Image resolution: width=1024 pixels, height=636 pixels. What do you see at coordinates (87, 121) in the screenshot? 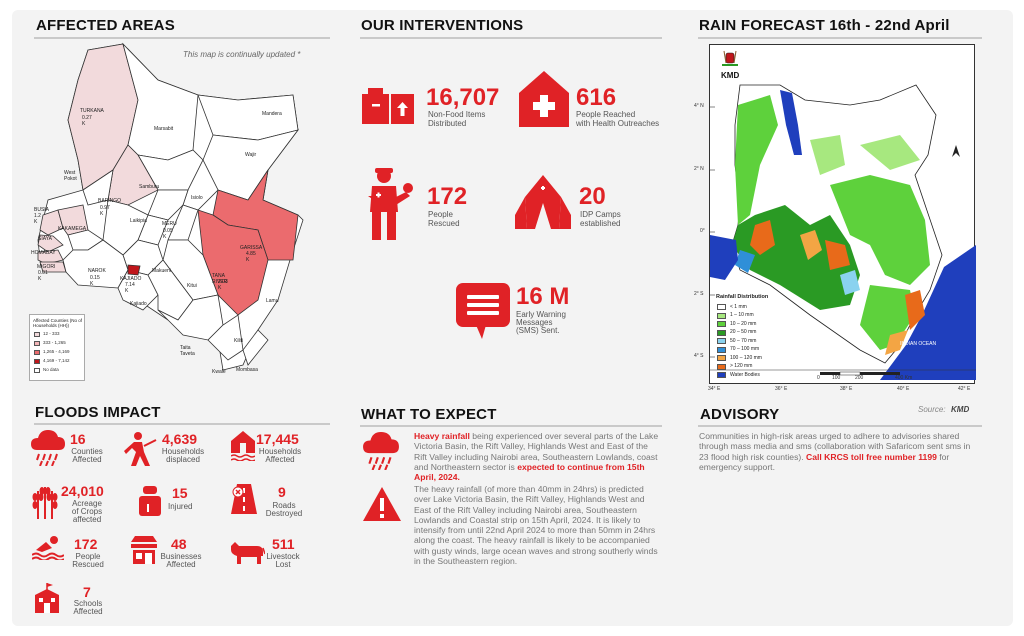
I see `map-label: 0.27 K` at bounding box center [87, 121].